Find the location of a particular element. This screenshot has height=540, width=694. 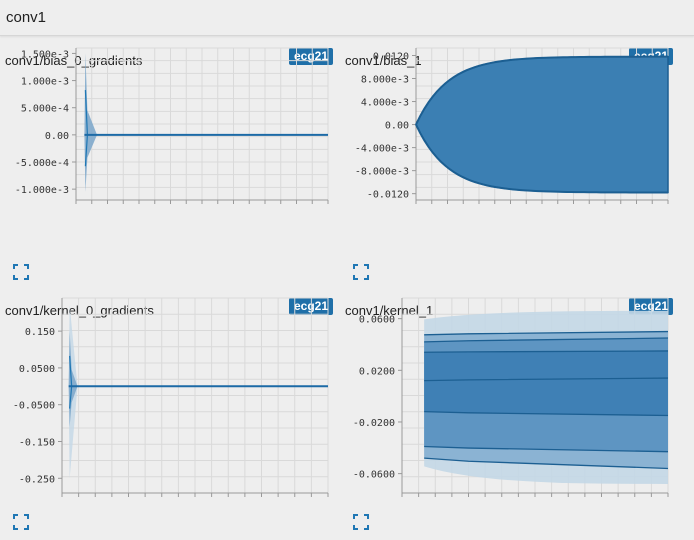

y-tick-label: -4.000e-3 is located at coordinates (382, 149).